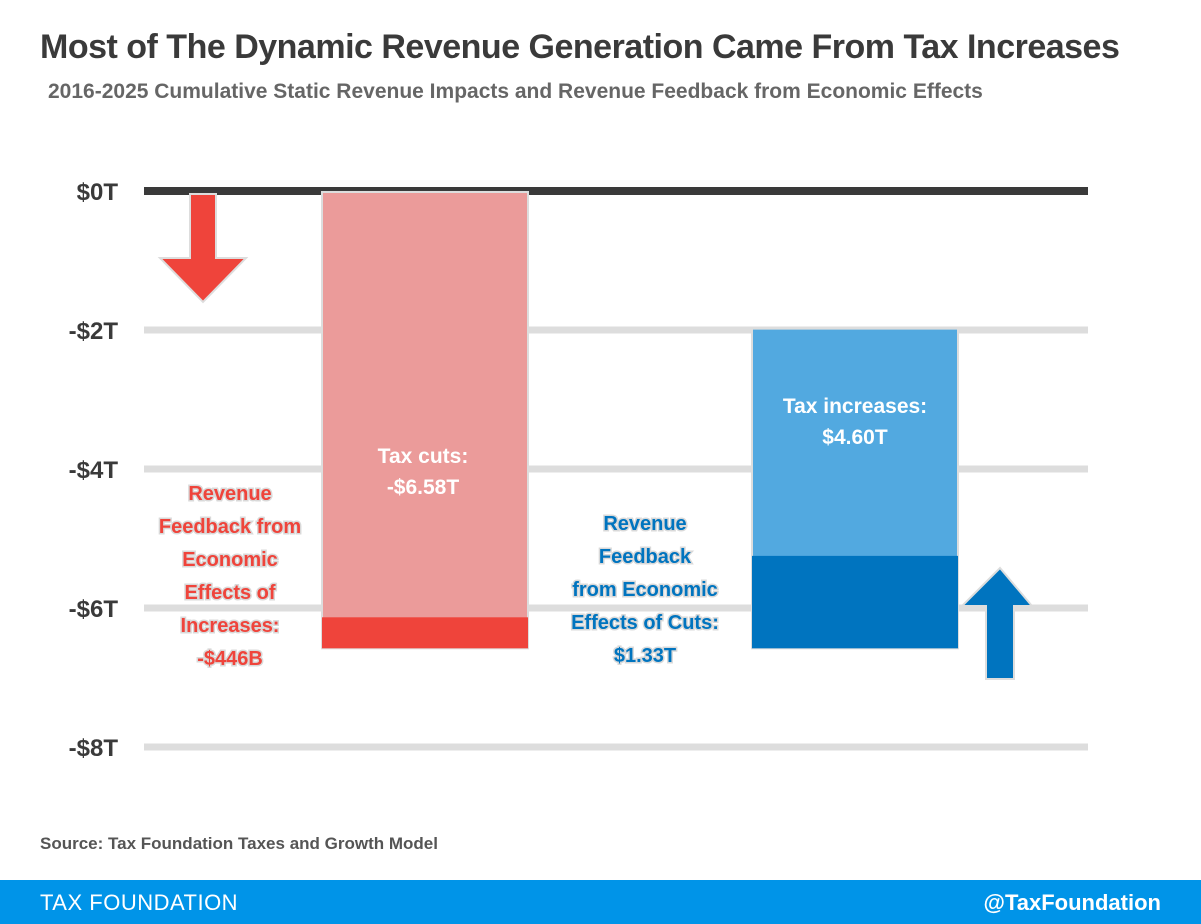 Image resolution: width=1201 pixels, height=924 pixels. Describe the element at coordinates (423, 456) in the screenshot. I see `bar-label-tax-cuts: Tax cuts:` at that location.